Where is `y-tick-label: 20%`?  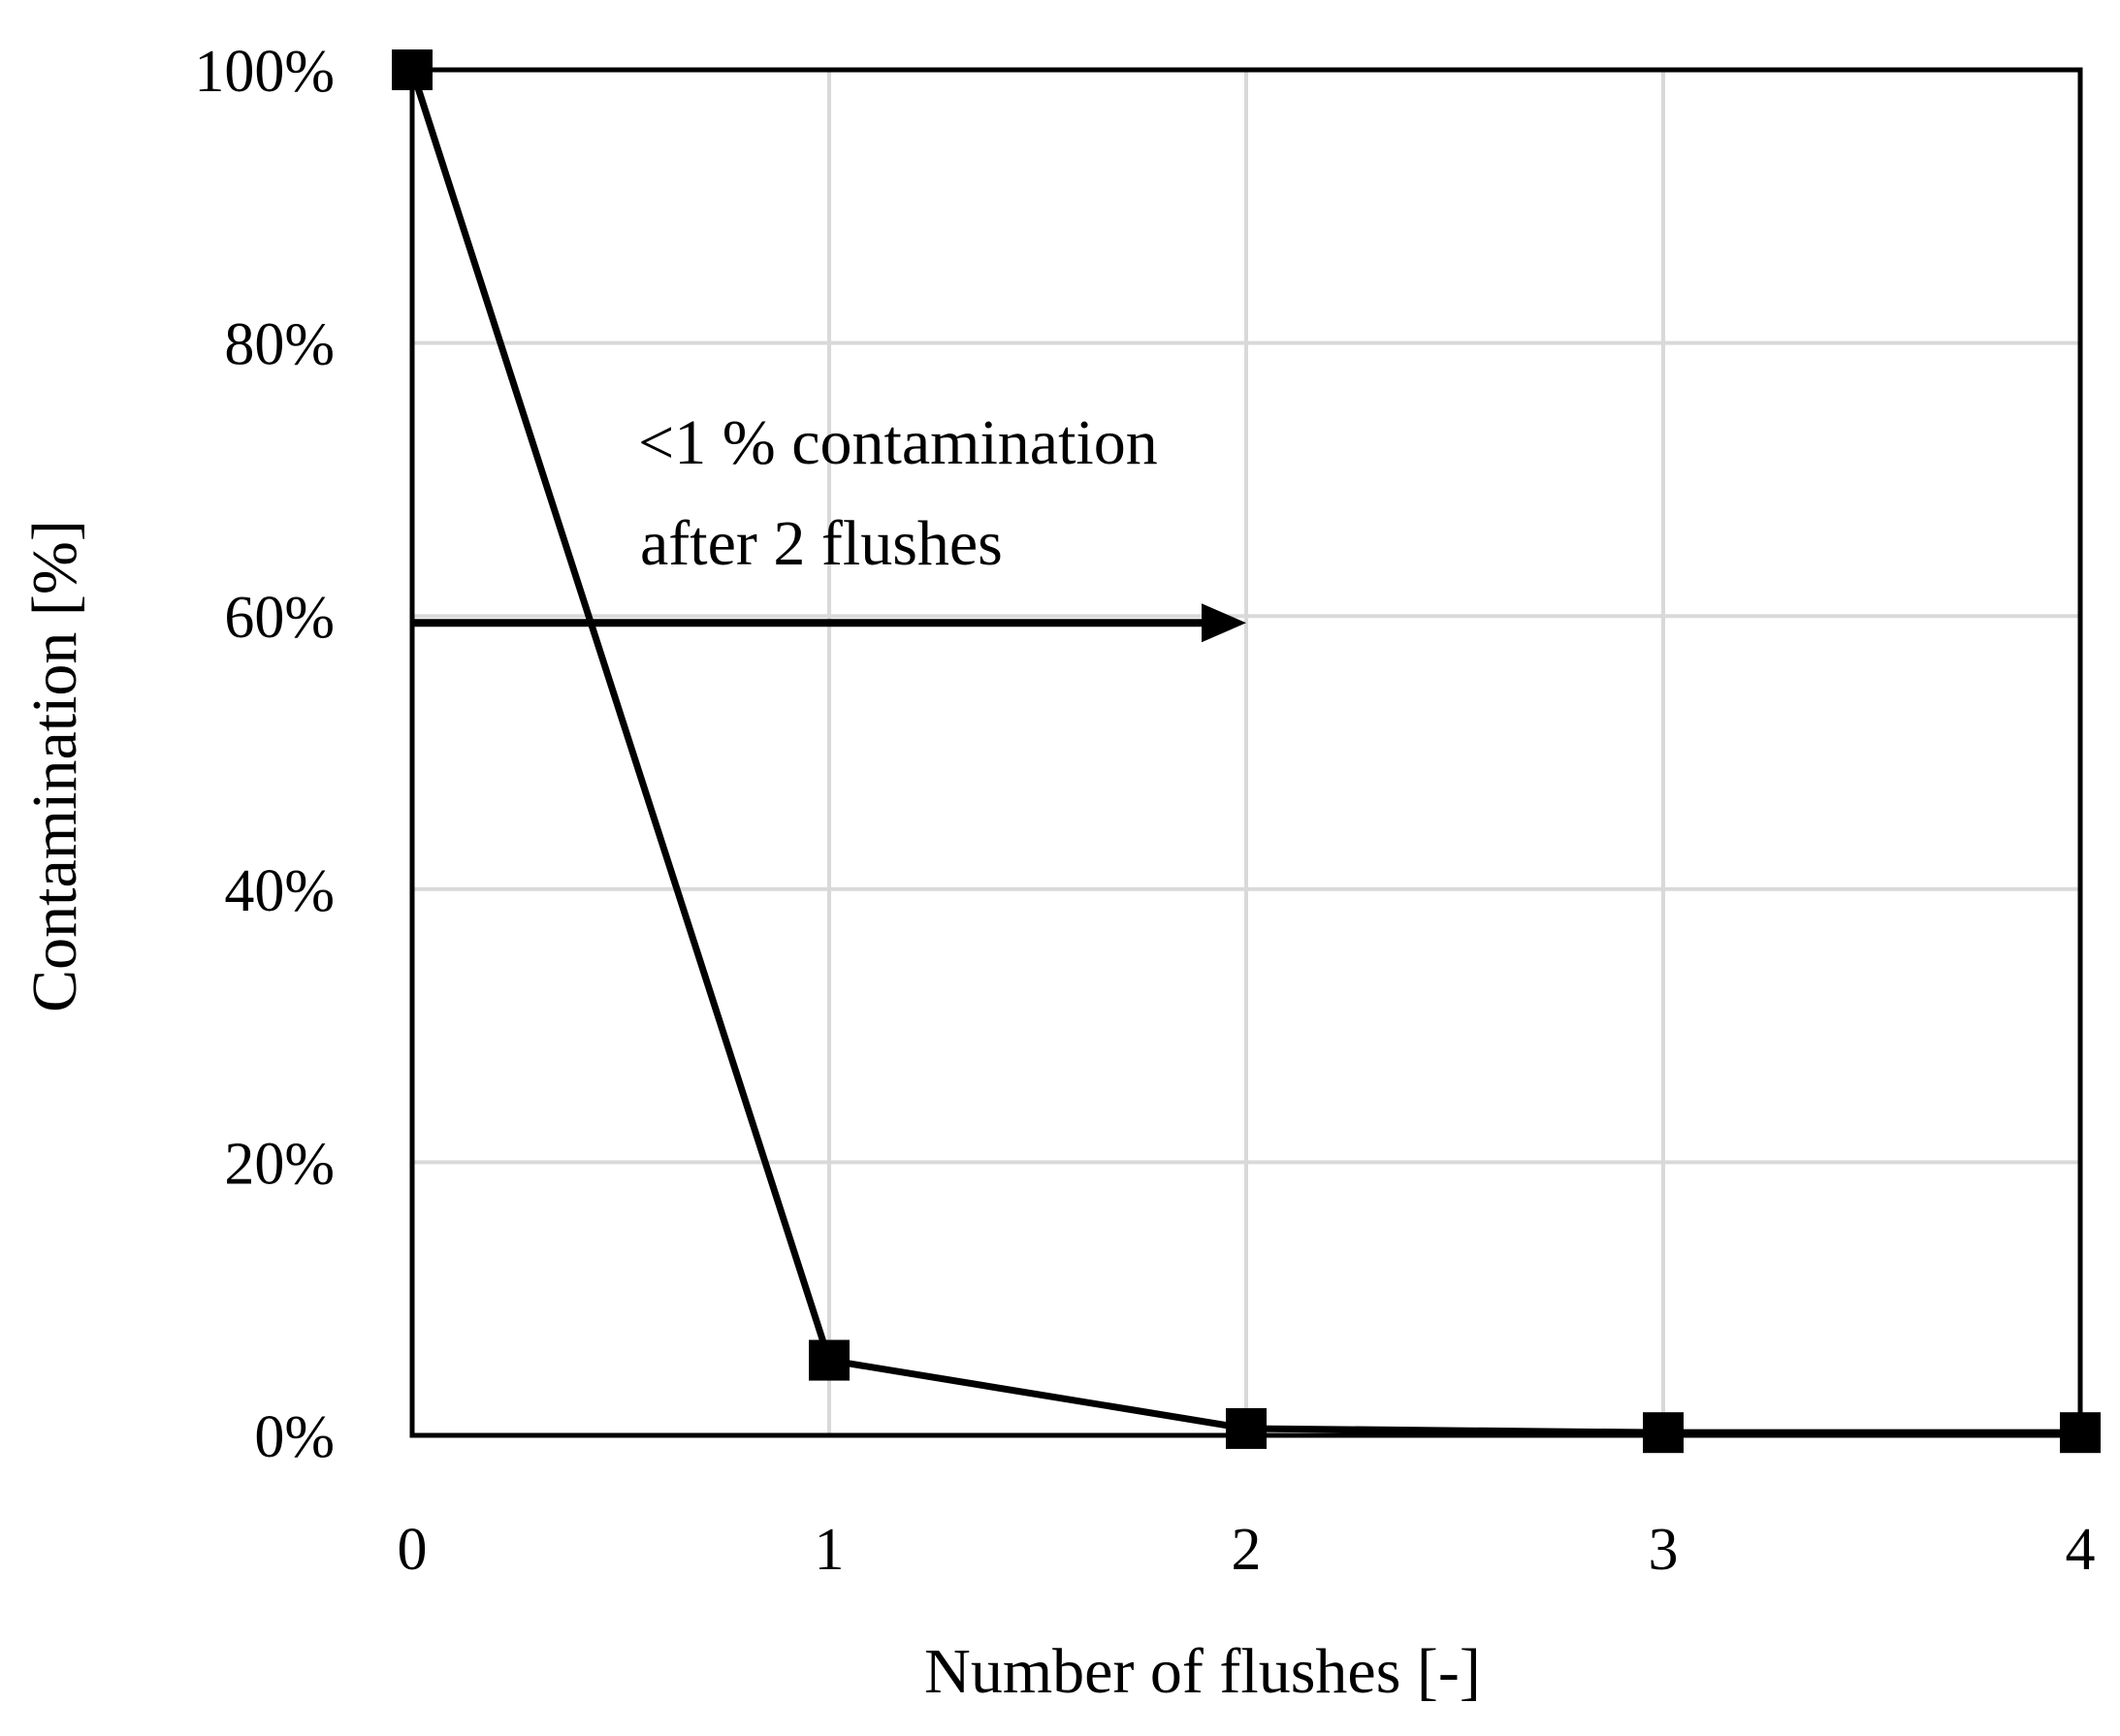 y-tick-label: 20% is located at coordinates (279, 1164).